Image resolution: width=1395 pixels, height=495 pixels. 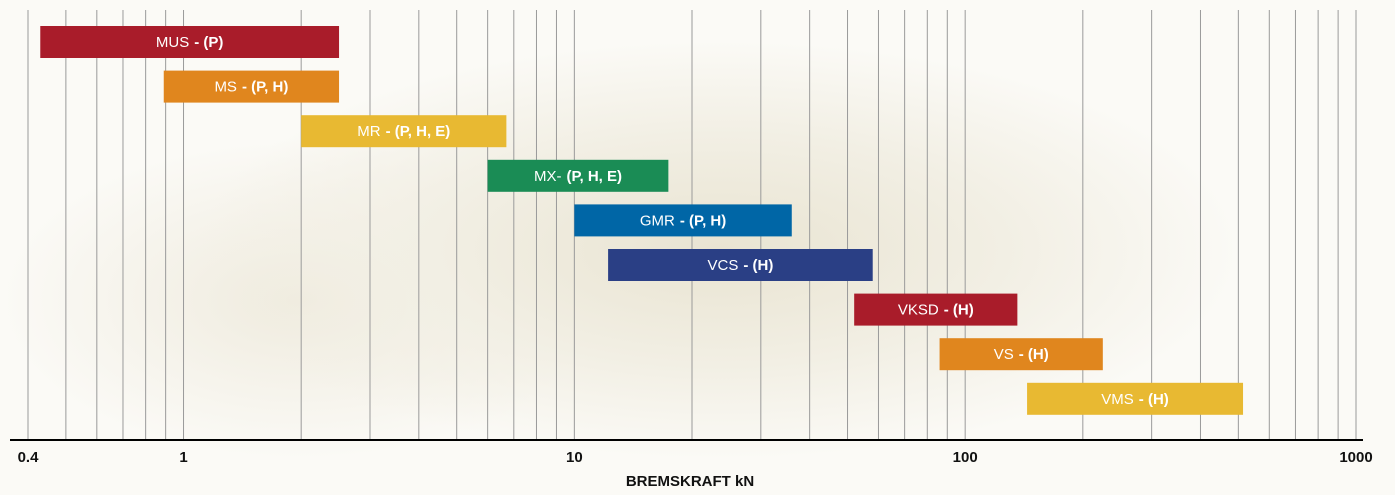 What do you see at coordinates (29, 457) in the screenshot?
I see `x-tick-label: 0.4` at bounding box center [29, 457].